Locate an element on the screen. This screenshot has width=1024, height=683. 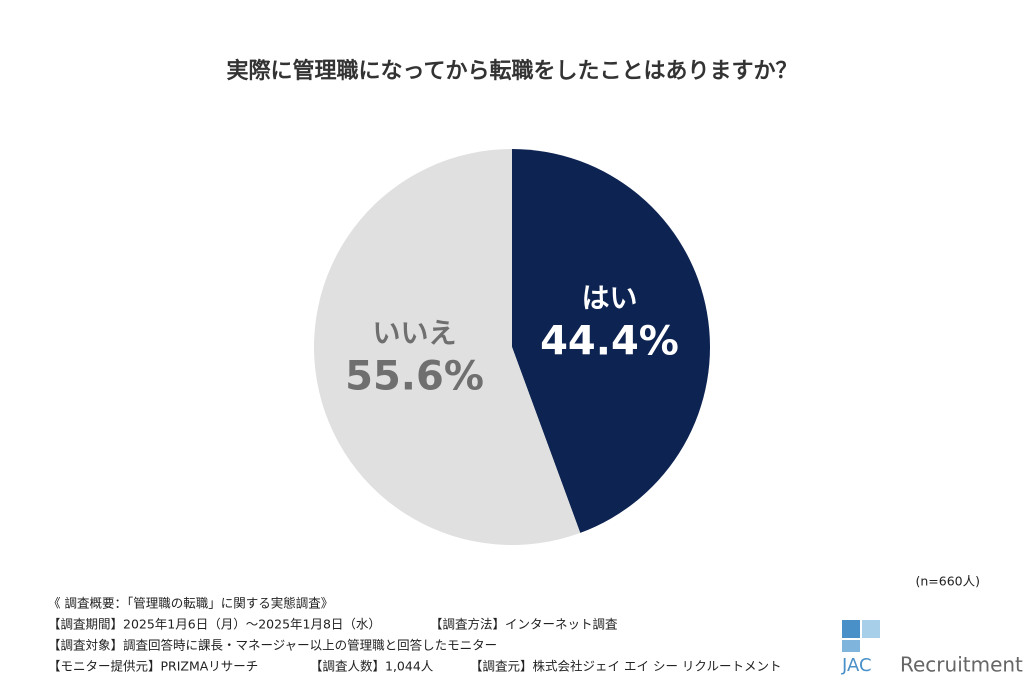
data-label: 44.4% is located at coordinates (609, 342).